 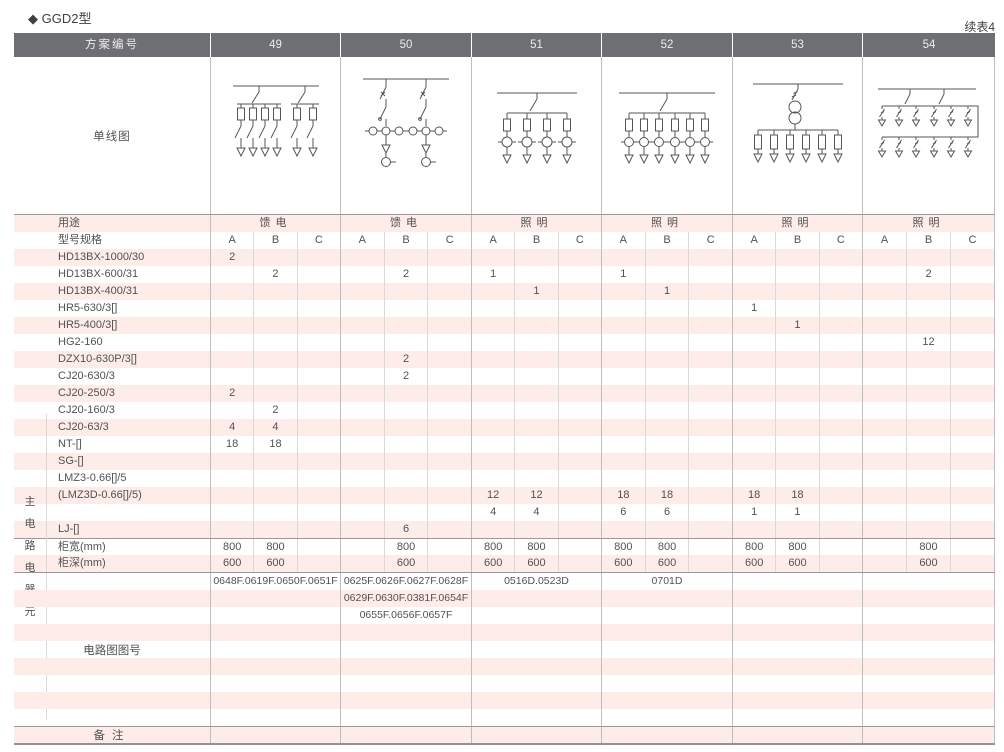 What do you see at coordinates (504, 291) in the screenshot?
I see `table-row: HD13BX-400/31 1 1` at bounding box center [504, 291].